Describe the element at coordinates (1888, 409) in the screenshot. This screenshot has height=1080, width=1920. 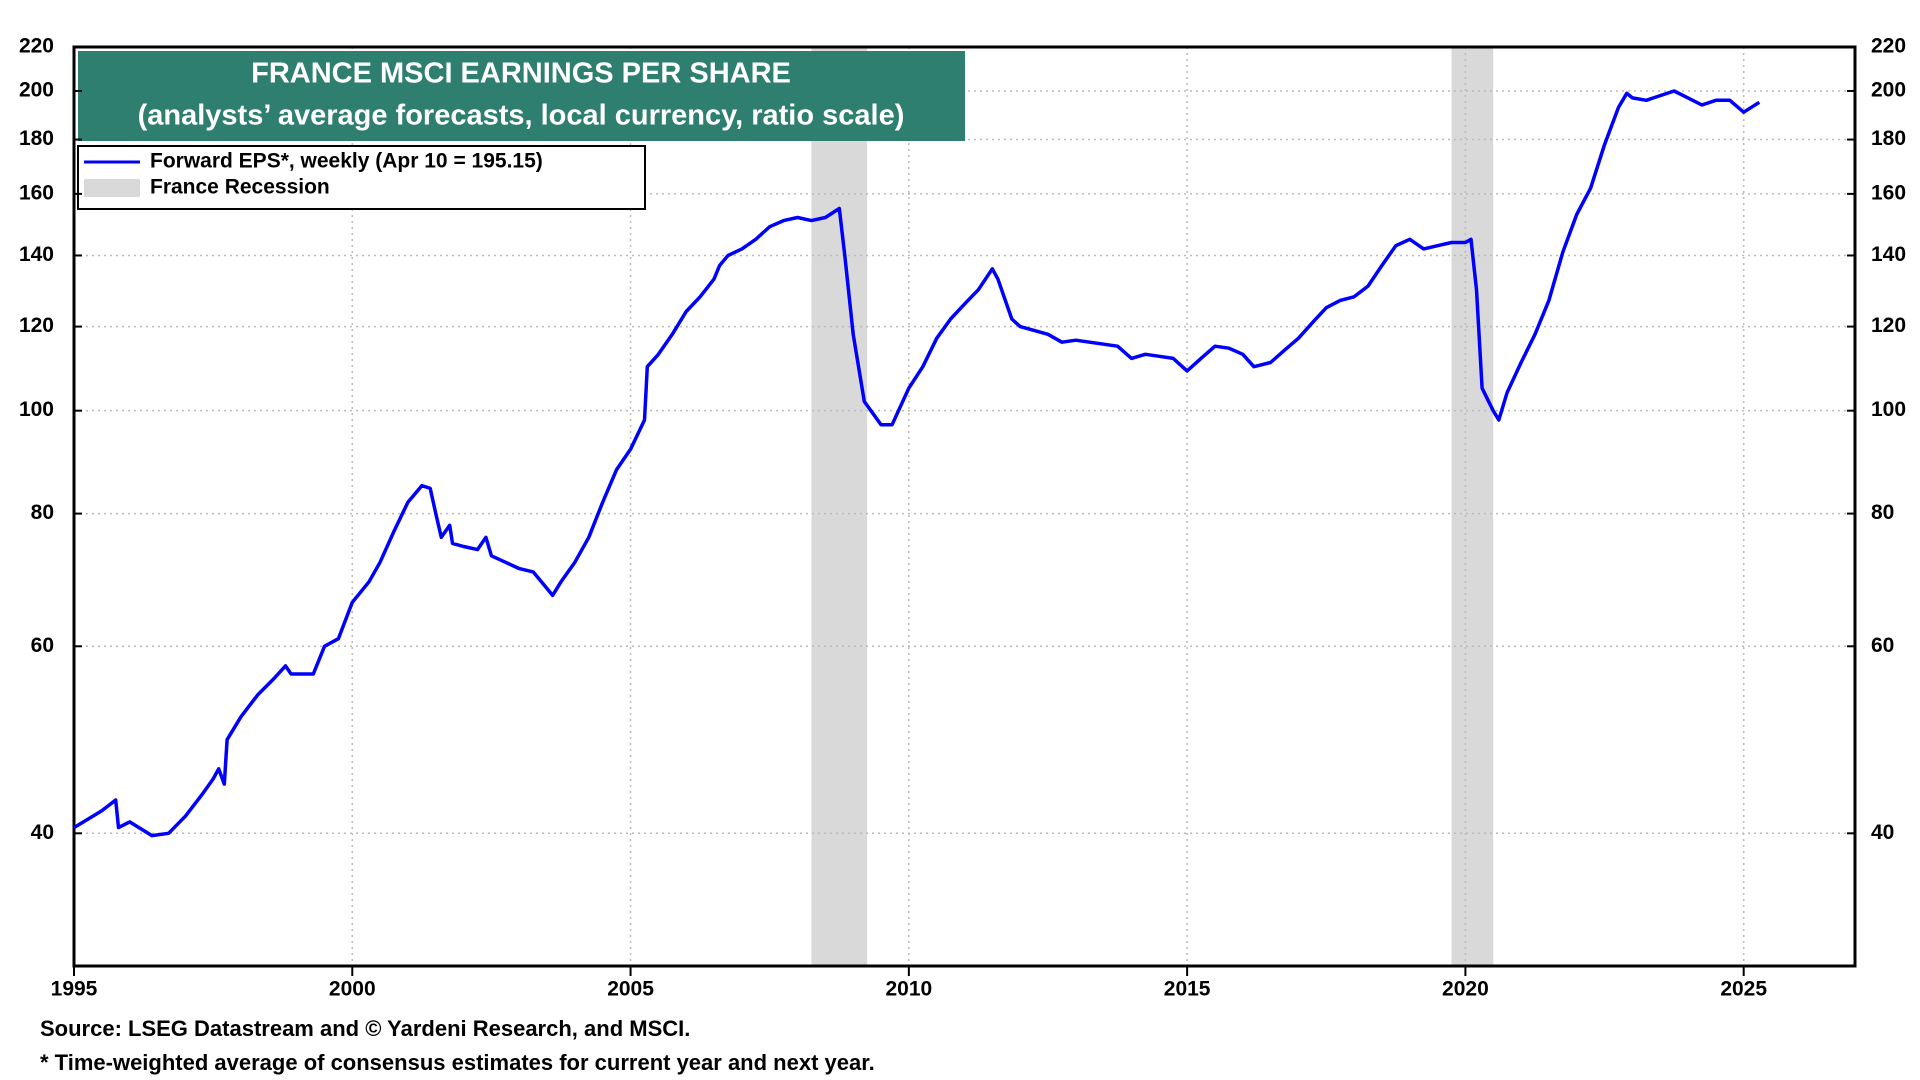
I see `y2-tick-label: 100` at that location.